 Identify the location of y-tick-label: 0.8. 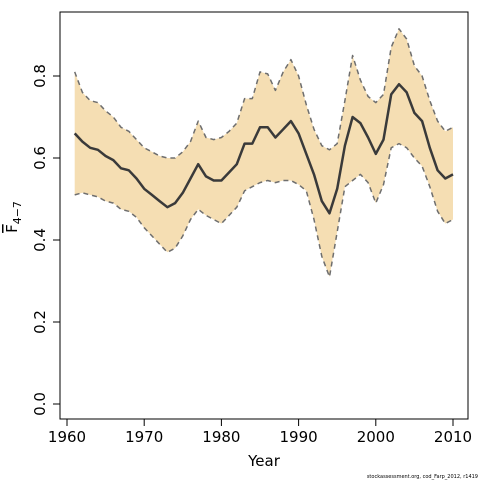
(40, 76).